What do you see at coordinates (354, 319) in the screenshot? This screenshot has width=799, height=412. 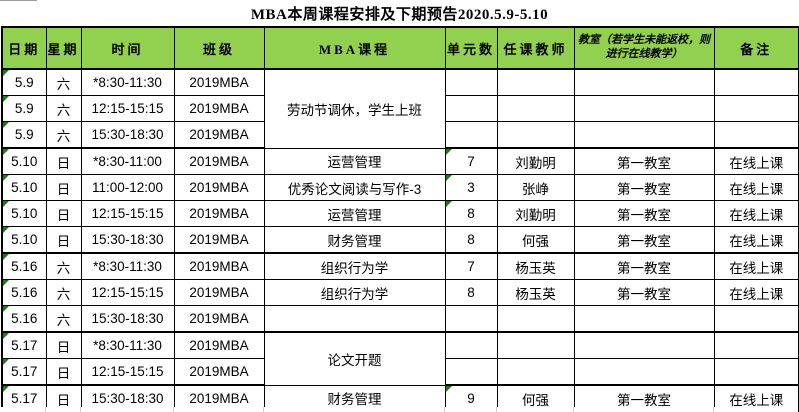 I see `cell-course` at bounding box center [354, 319].